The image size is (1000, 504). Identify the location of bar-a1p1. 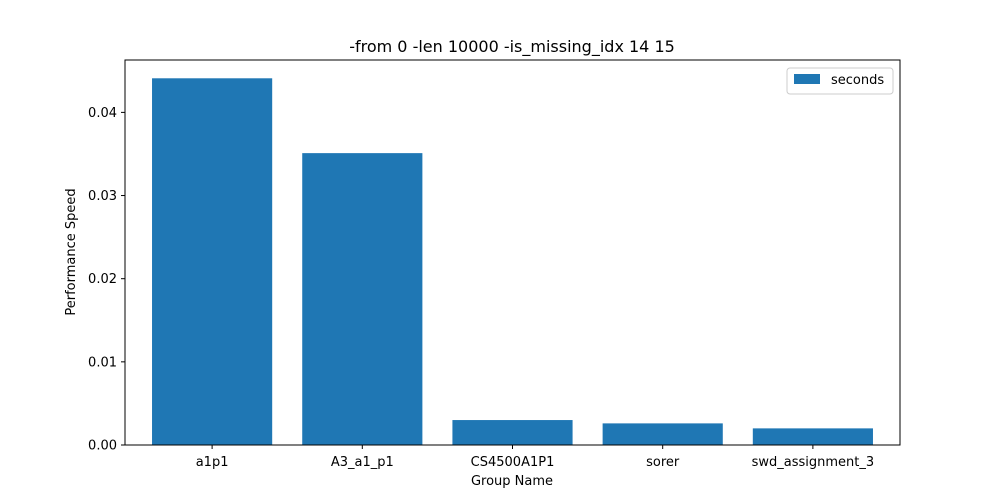
(212, 261).